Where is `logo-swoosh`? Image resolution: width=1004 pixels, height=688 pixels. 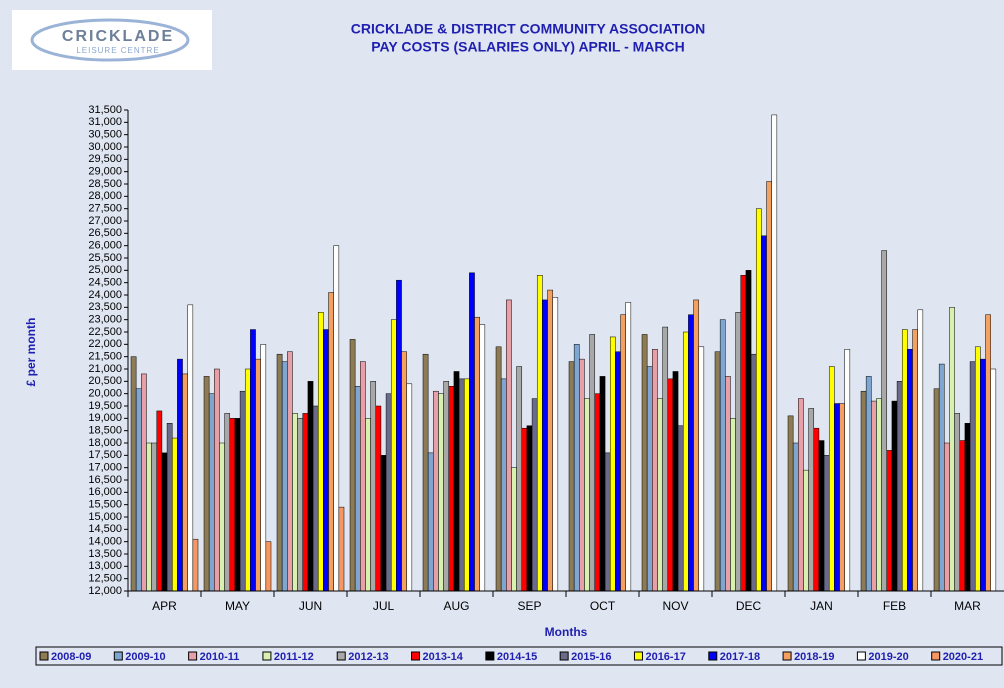 logo-swoosh is located at coordinates (110, 40).